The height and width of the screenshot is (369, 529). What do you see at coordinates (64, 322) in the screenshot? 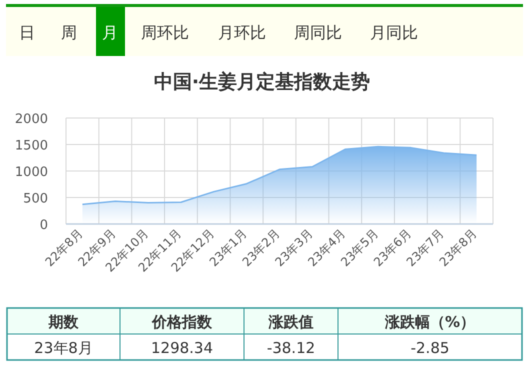
I see `text: 期数` at bounding box center [64, 322].